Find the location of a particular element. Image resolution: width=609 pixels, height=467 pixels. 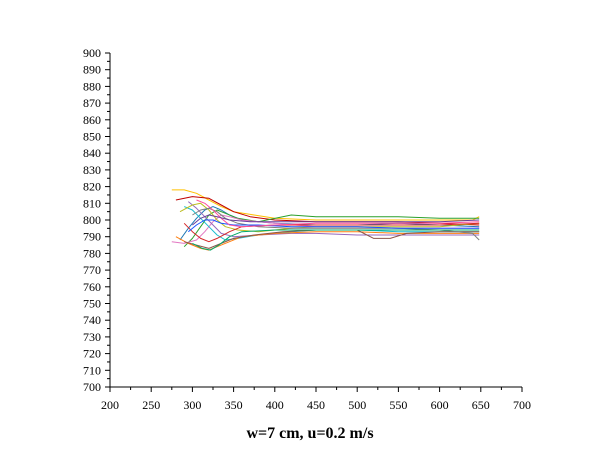

y-tick-label: 770 is located at coordinates (92, 270).